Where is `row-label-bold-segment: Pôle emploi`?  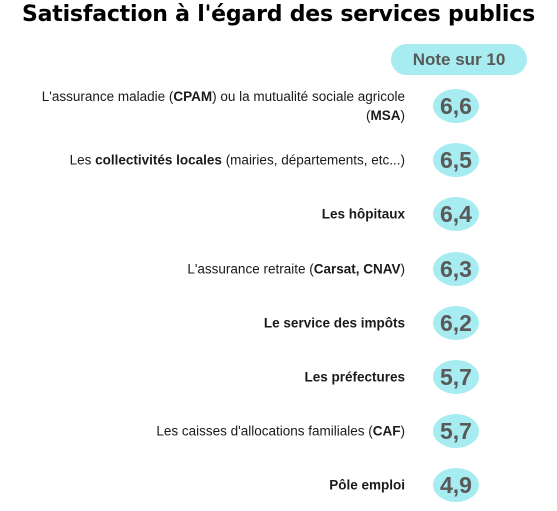
row-label-bold-segment: Pôle emploi is located at coordinates (367, 485).